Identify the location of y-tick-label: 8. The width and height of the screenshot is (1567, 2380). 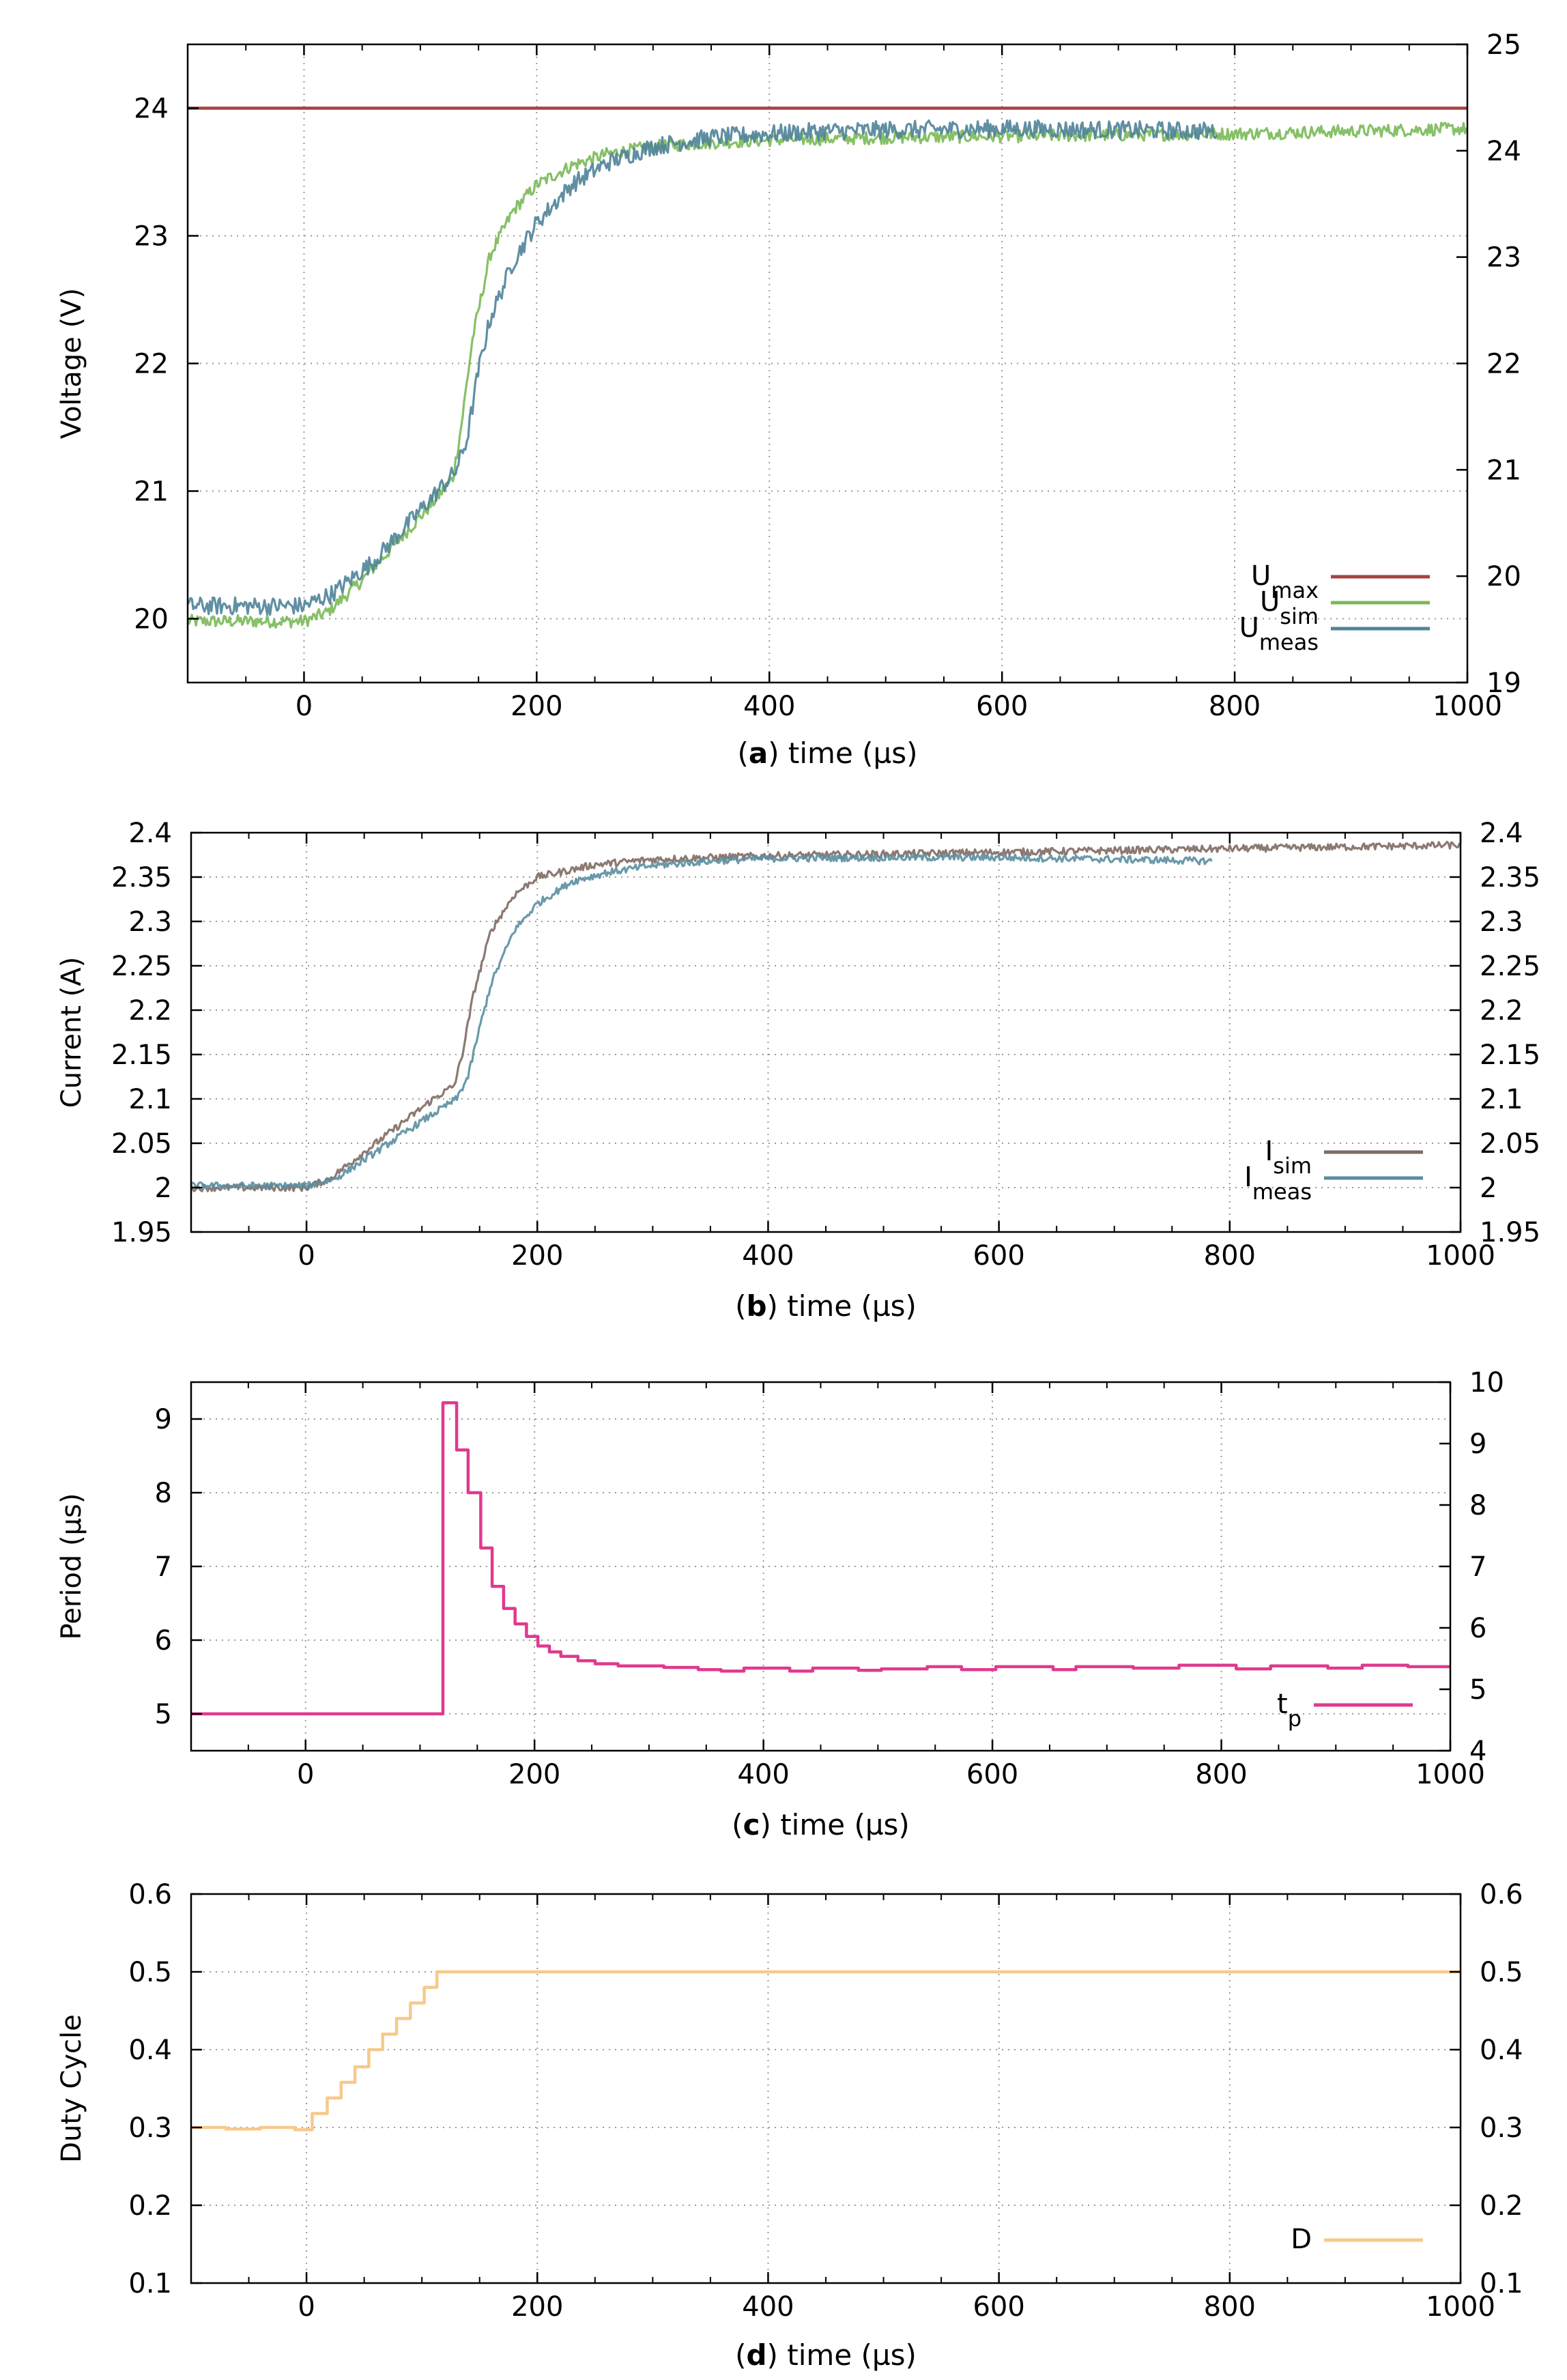
(163, 1493).